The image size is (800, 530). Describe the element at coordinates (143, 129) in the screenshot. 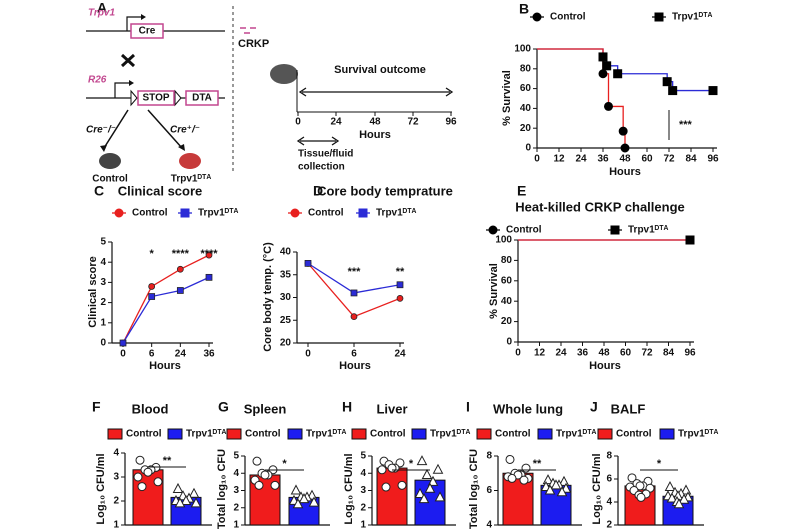

I see `cross-arrow` at that location.